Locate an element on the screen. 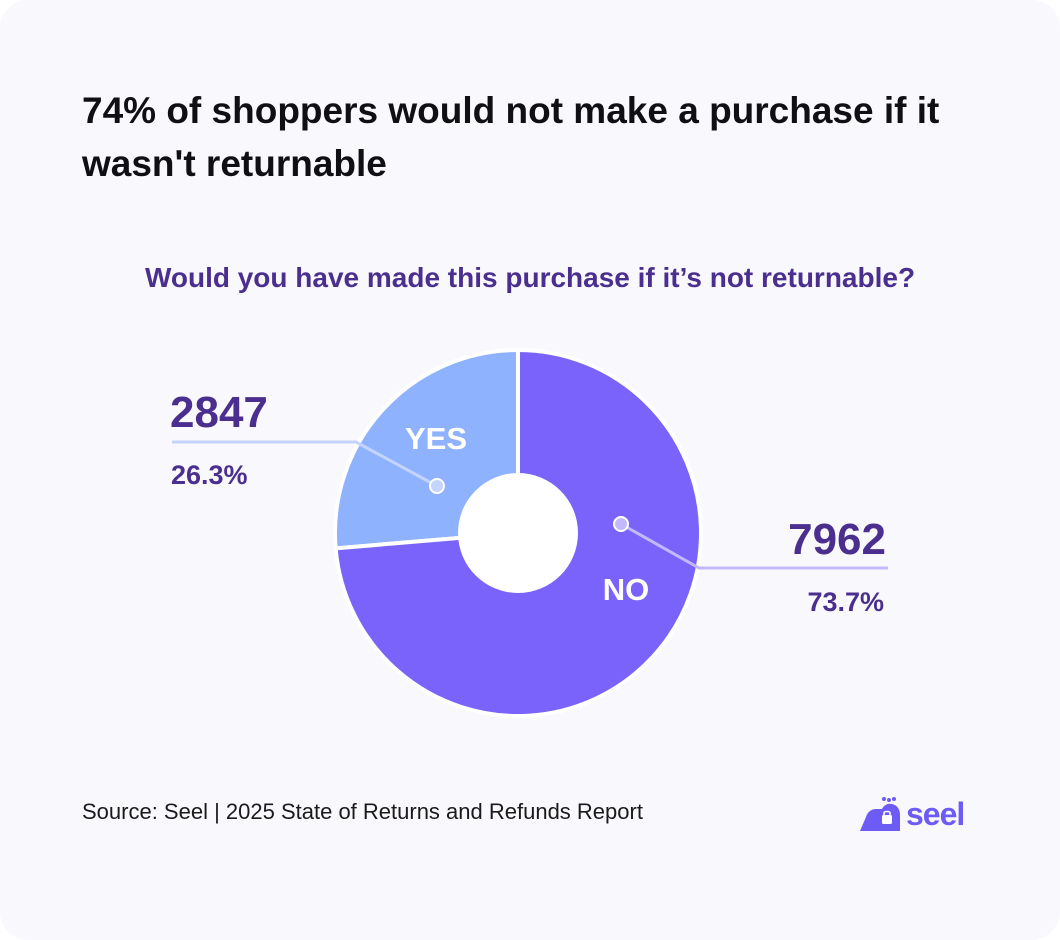 This screenshot has width=1060, height=940. percent-label-yes: 26.3% is located at coordinates (209, 475).